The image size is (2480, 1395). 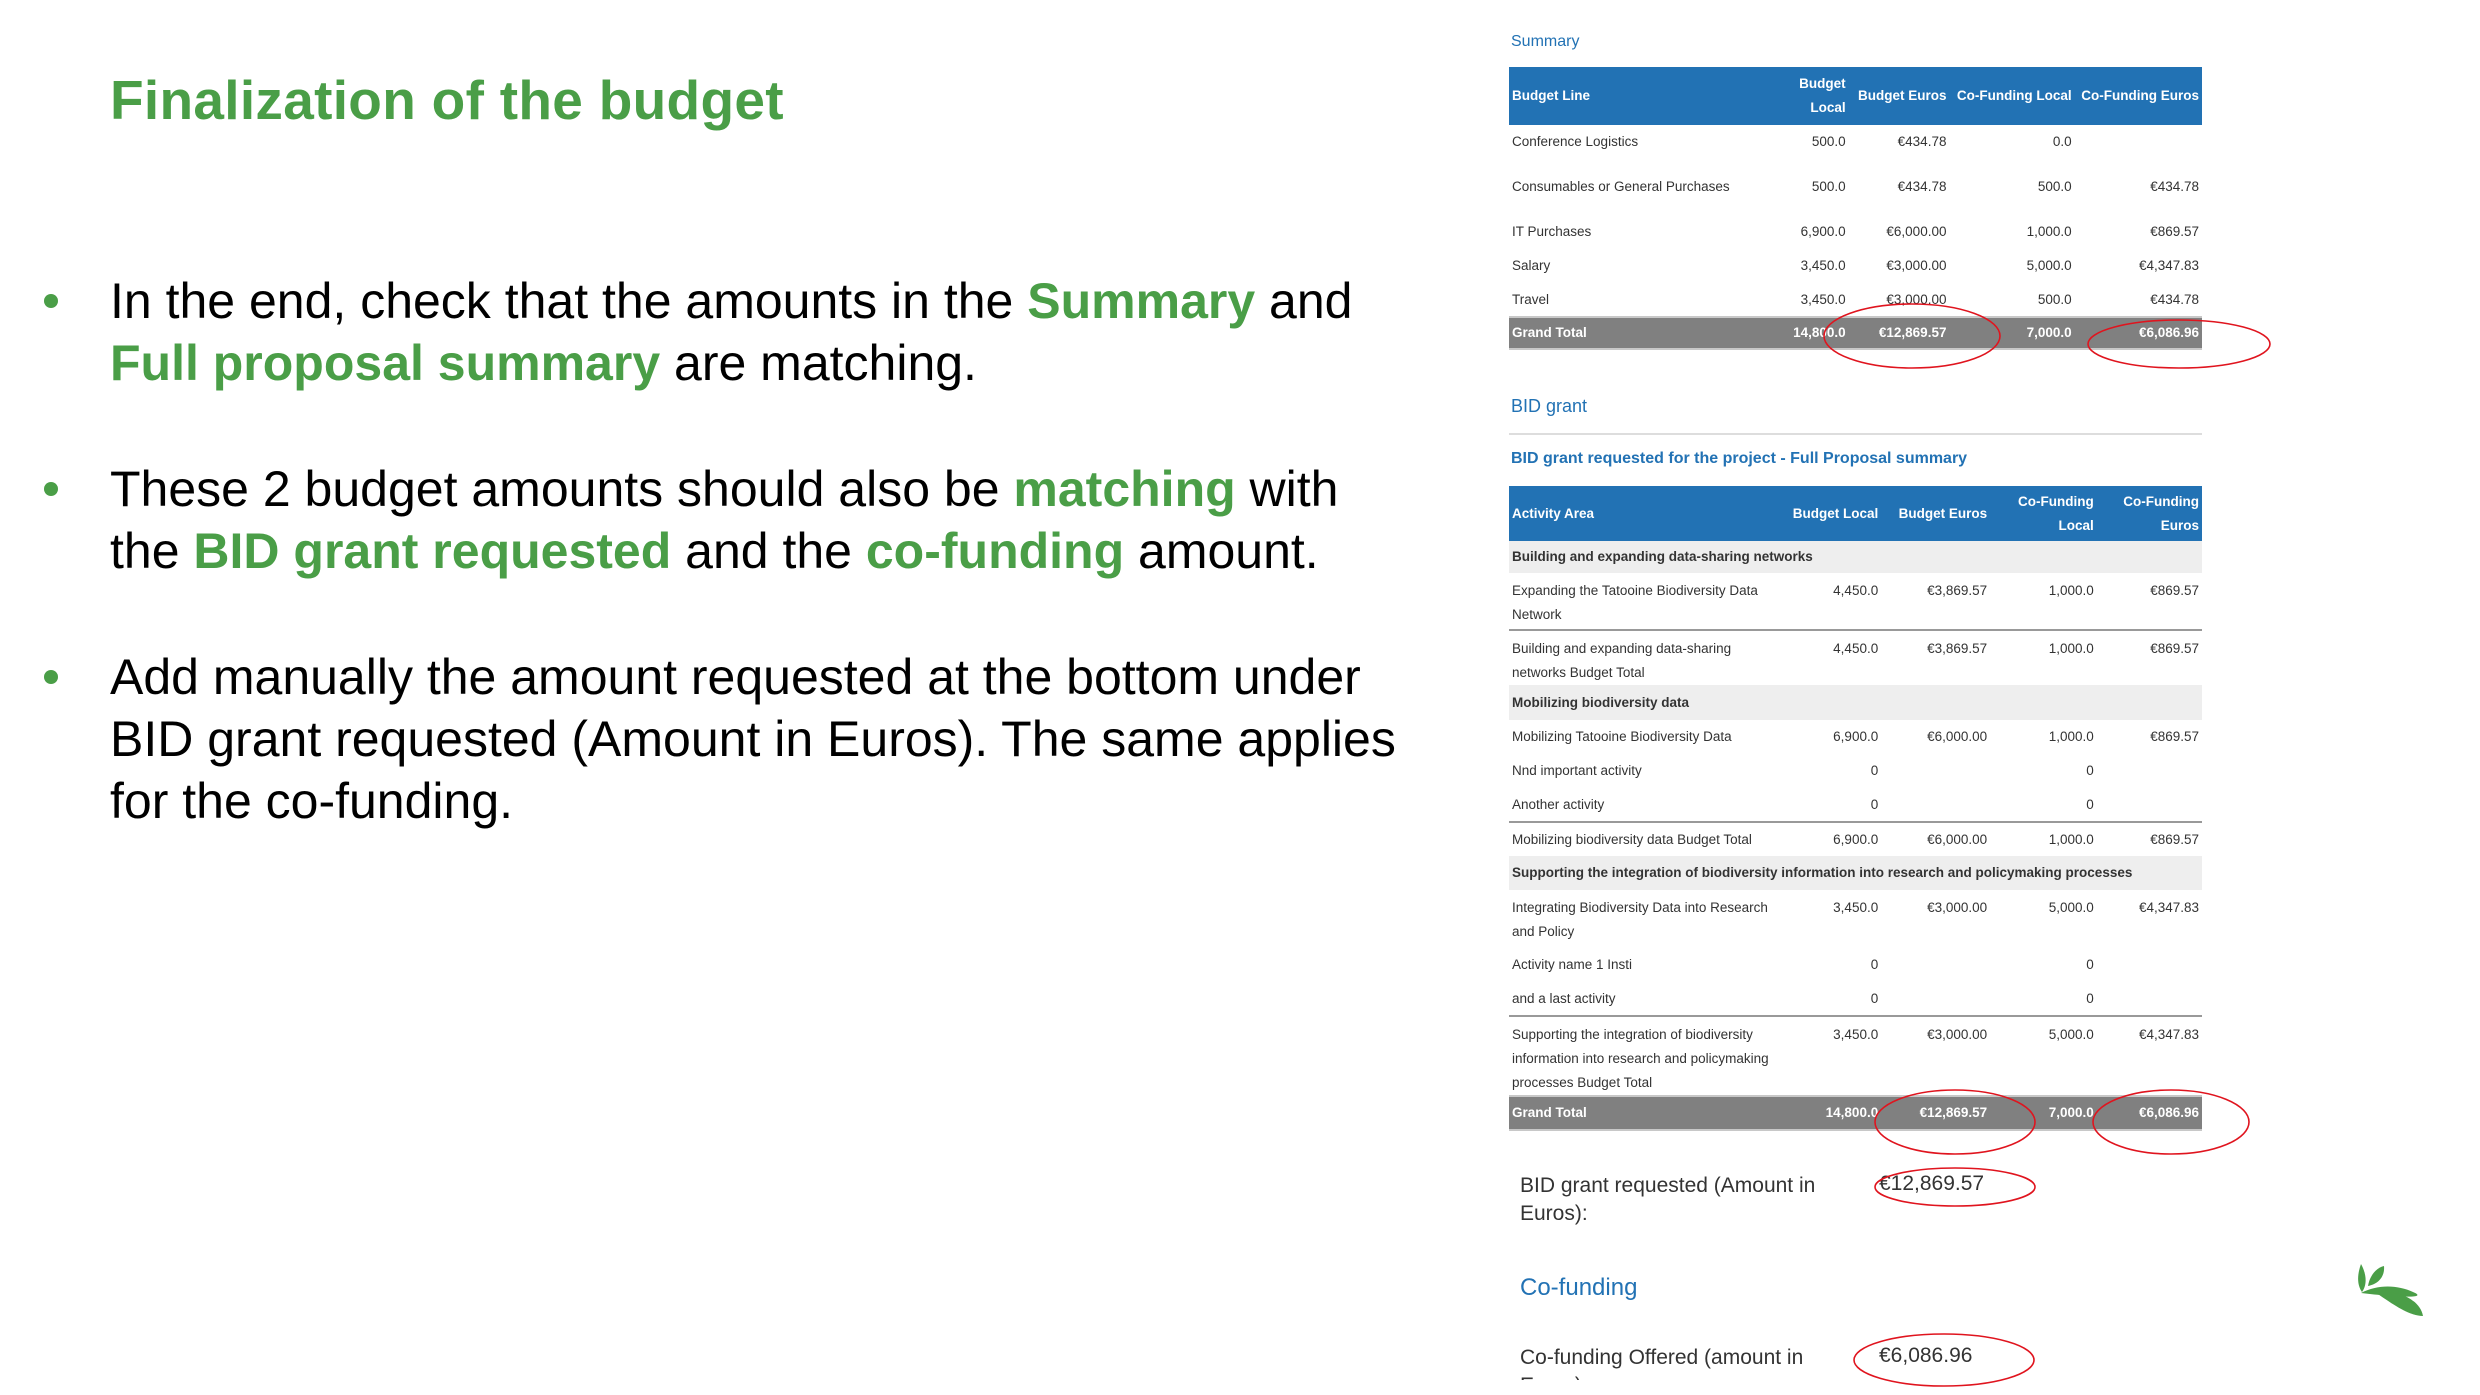 What do you see at coordinates (2049, 265) in the screenshot?
I see `amount-cell: 5,000.0` at bounding box center [2049, 265].